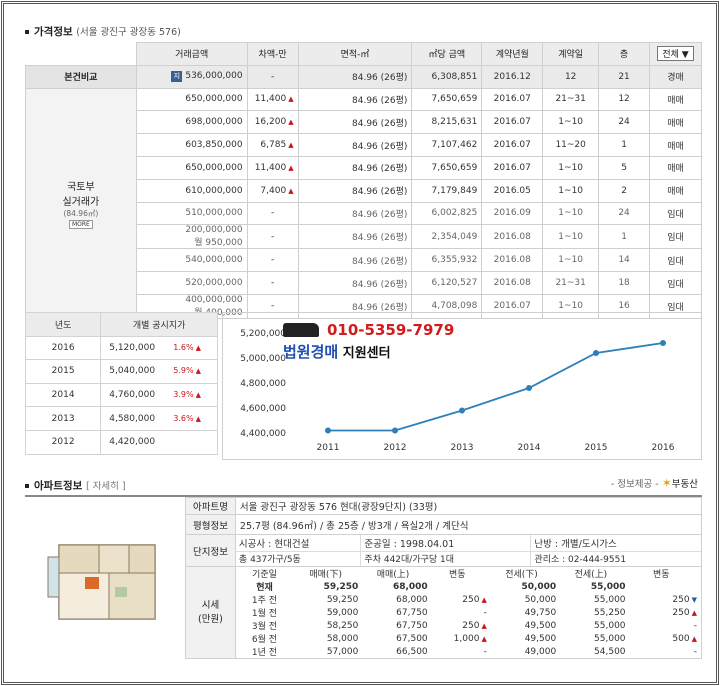  What do you see at coordinates (191, 237) in the screenshot?
I see `amount-cell: 200,000,000 월 950,000` at bounding box center [191, 237].